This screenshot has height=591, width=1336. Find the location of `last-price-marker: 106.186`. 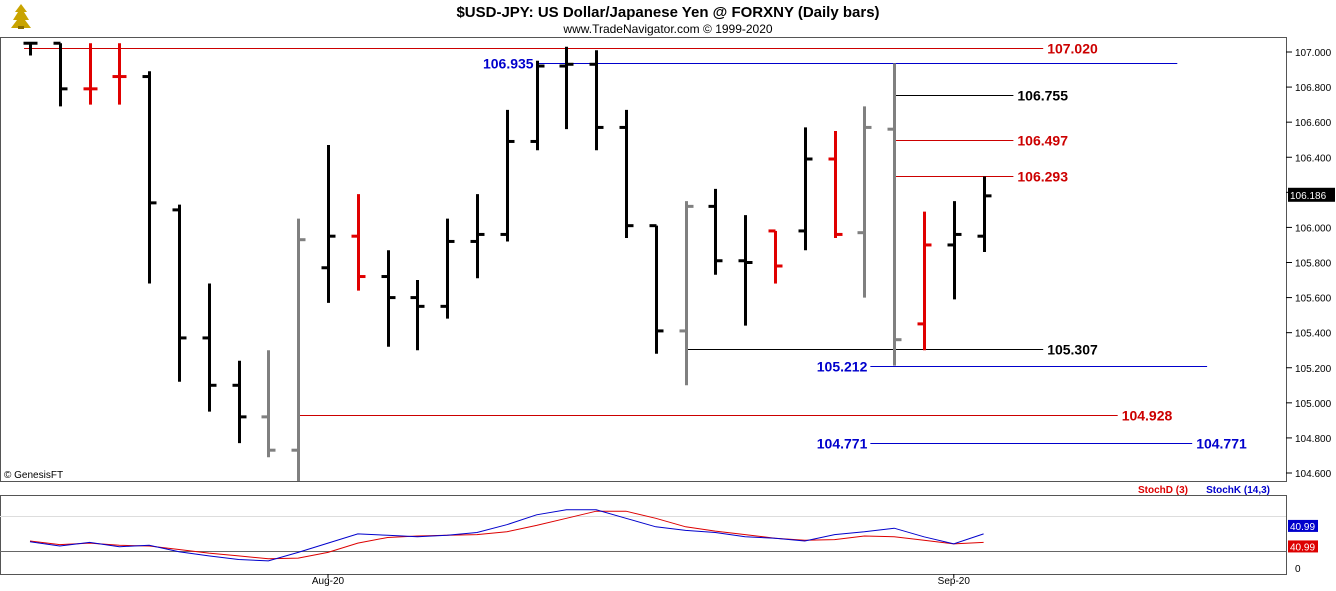

last-price-marker: 106.186 is located at coordinates (1311, 194).